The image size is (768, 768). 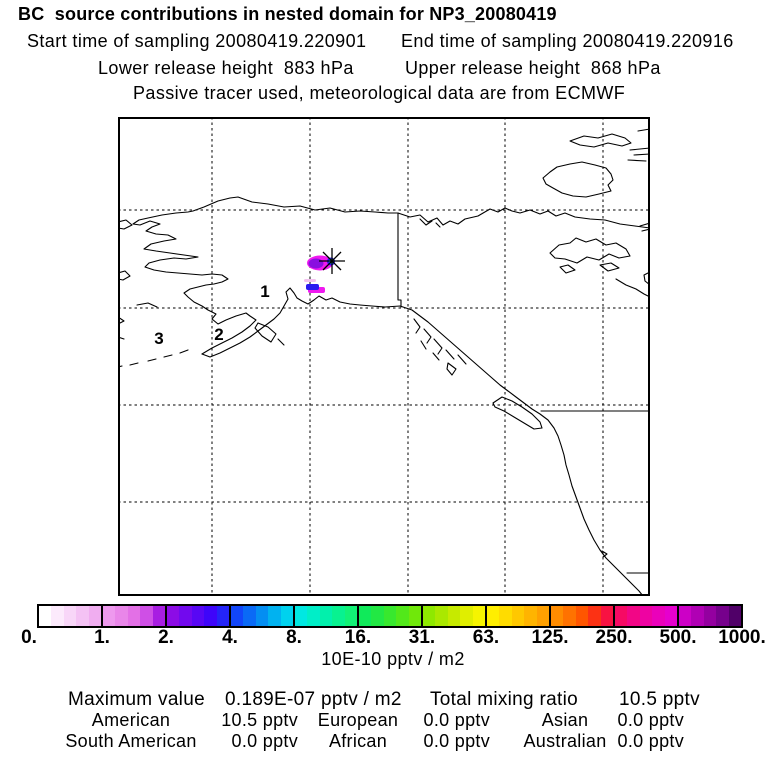 I want to click on colorbar-tick-label: 500., so click(x=678, y=637).